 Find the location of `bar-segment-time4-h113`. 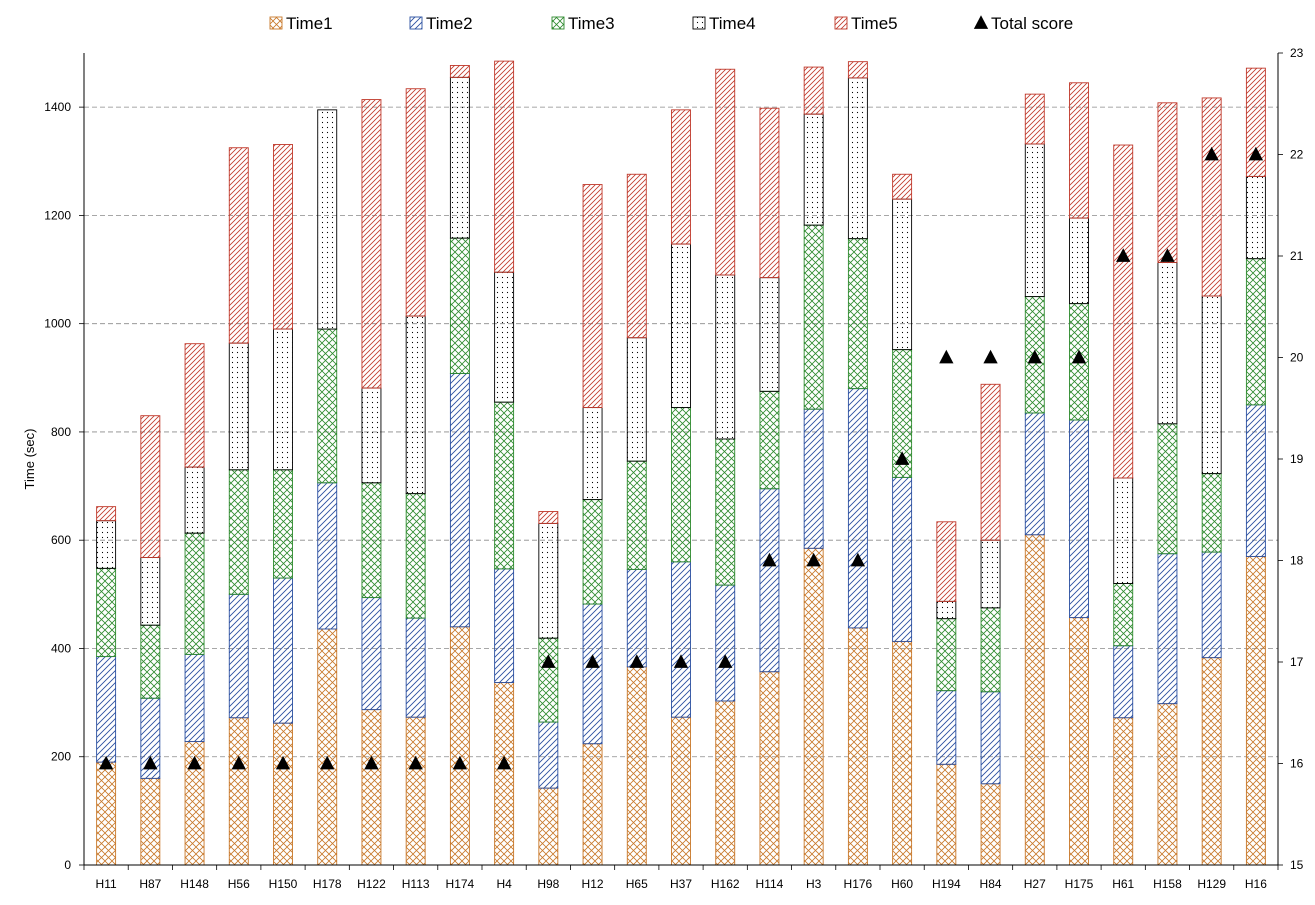

bar-segment-time4-h113 is located at coordinates (415, 405).